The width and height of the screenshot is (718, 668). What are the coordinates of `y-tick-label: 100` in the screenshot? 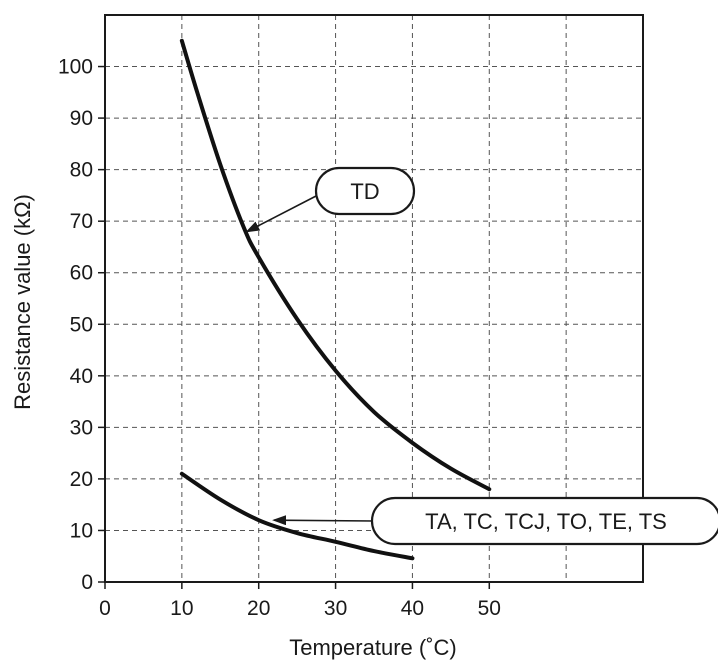 It's located at (75, 67).